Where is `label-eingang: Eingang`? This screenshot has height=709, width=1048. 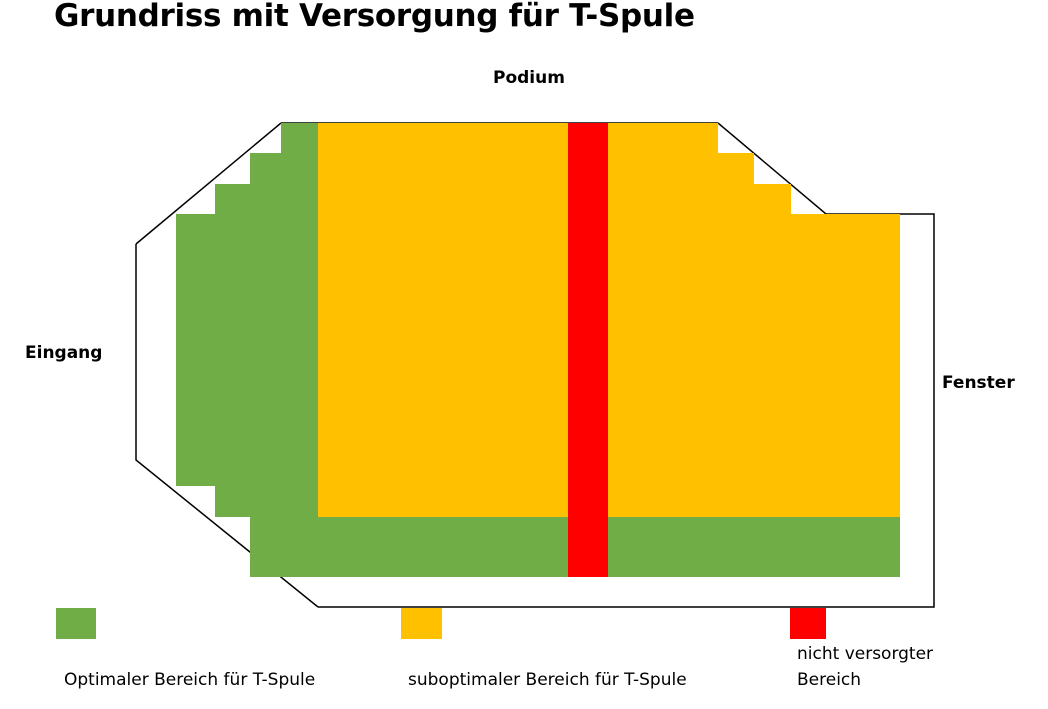
label-eingang: Eingang is located at coordinates (64, 353).